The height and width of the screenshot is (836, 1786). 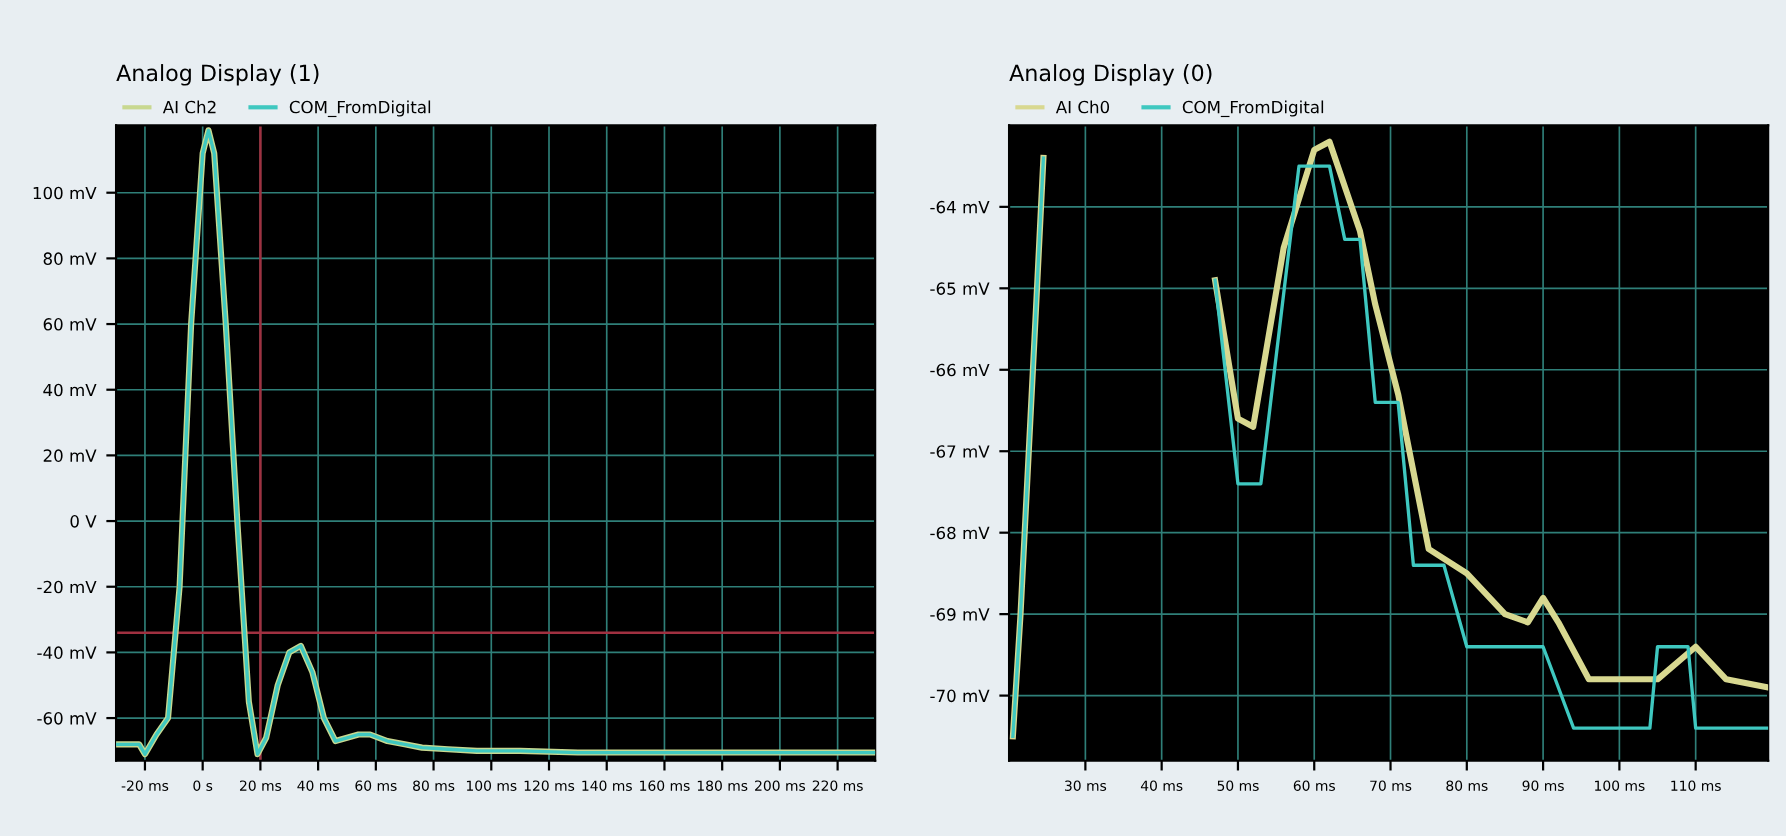 I want to click on y-tick-label: 20 mV, so click(x=70, y=455).